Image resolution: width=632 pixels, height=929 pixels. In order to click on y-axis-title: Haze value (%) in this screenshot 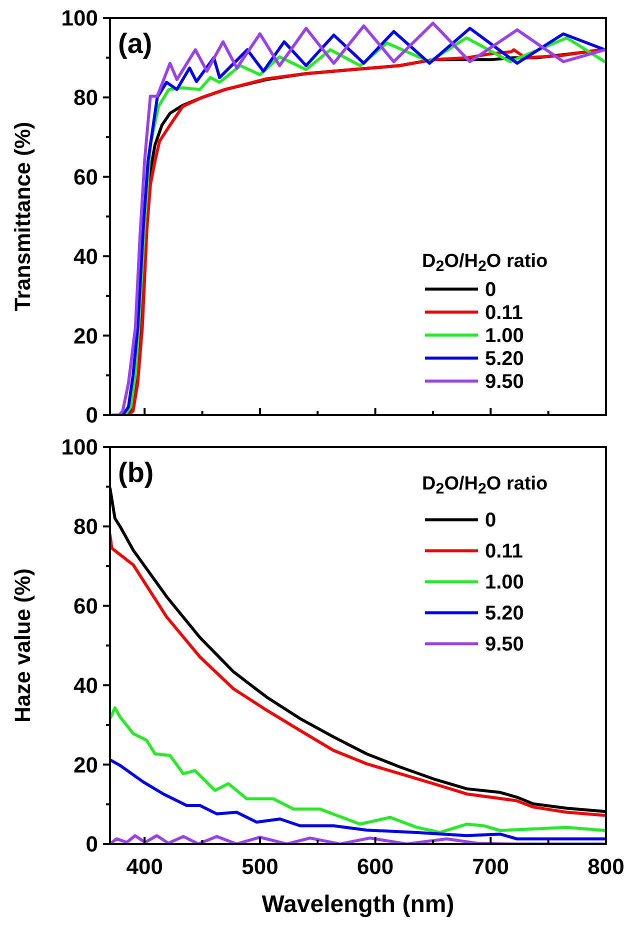, I will do `click(22, 645)`.